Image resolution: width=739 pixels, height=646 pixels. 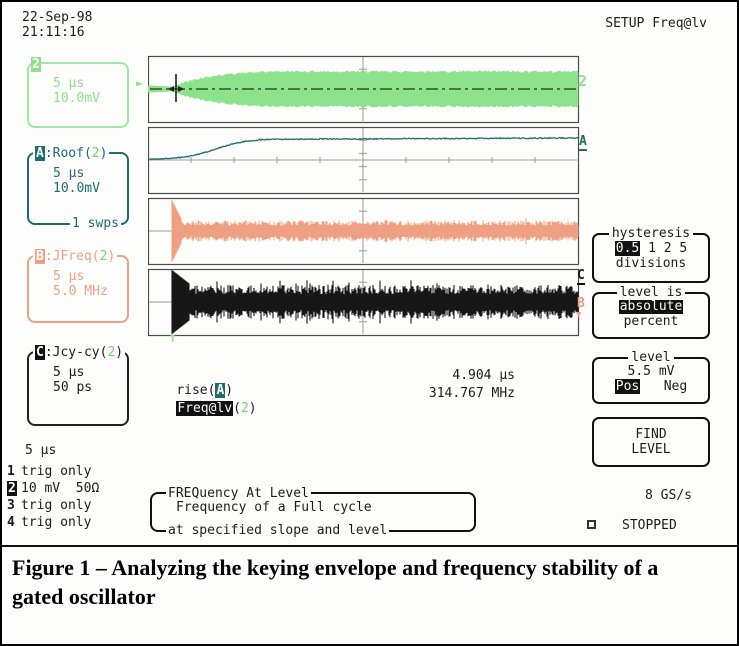 What do you see at coordinates (49, 522) in the screenshot?
I see `trigger-row-4: 4 trig only` at bounding box center [49, 522].